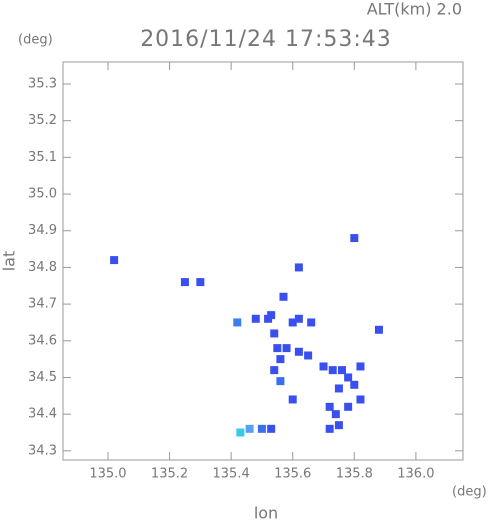  What do you see at coordinates (414, 9) in the screenshot?
I see `chart-subtitle: ALT(km) 2.0` at bounding box center [414, 9].